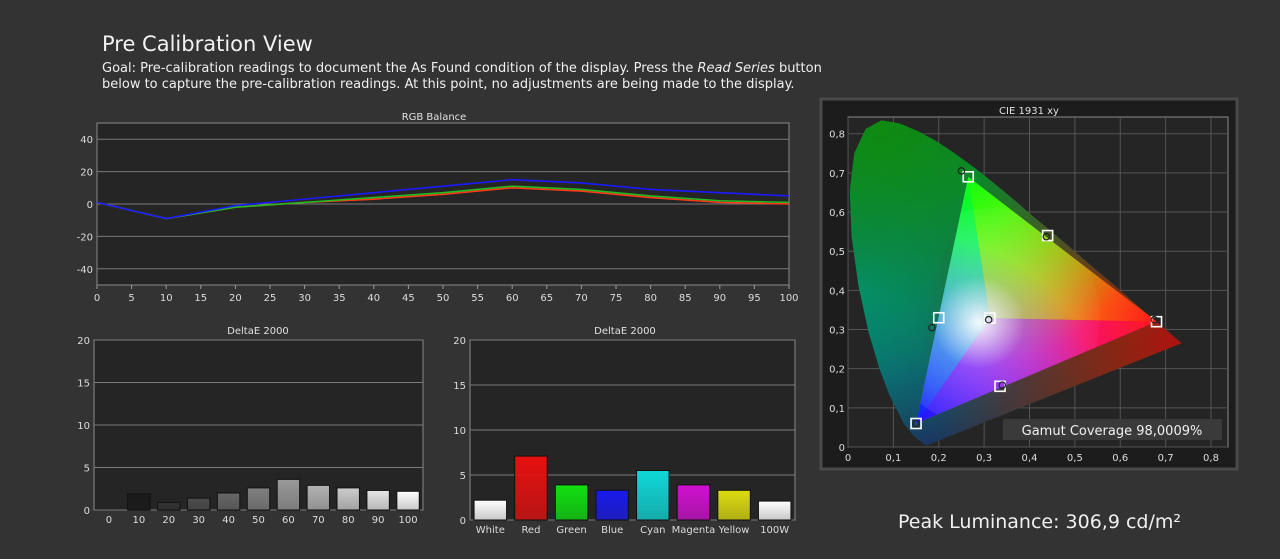  Describe the element at coordinates (166, 298) in the screenshot. I see `rgb-xtick-2: 10` at that location.